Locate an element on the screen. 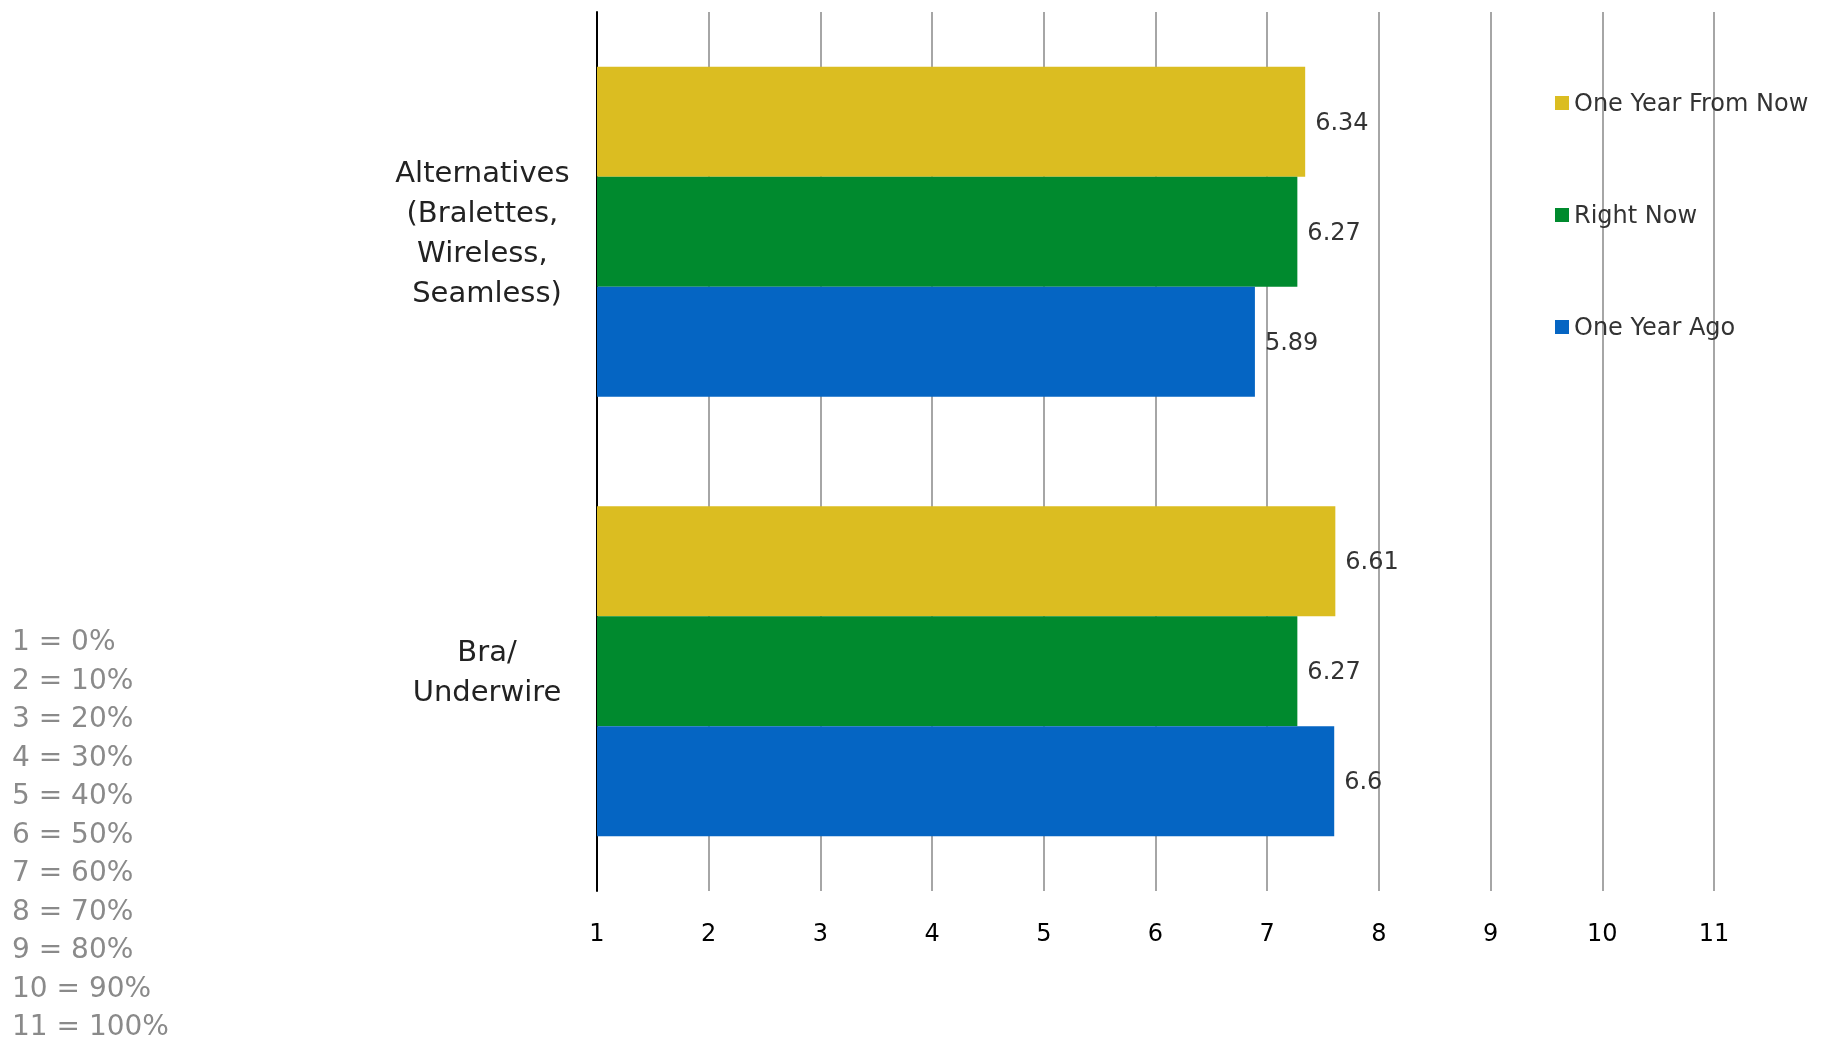 This screenshot has height=1040, width=1838. text: 10 = 90% is located at coordinates (82, 987).